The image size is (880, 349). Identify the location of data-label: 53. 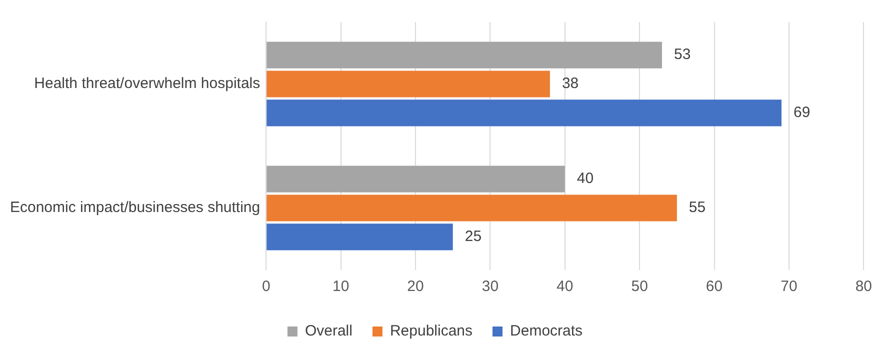
(682, 55).